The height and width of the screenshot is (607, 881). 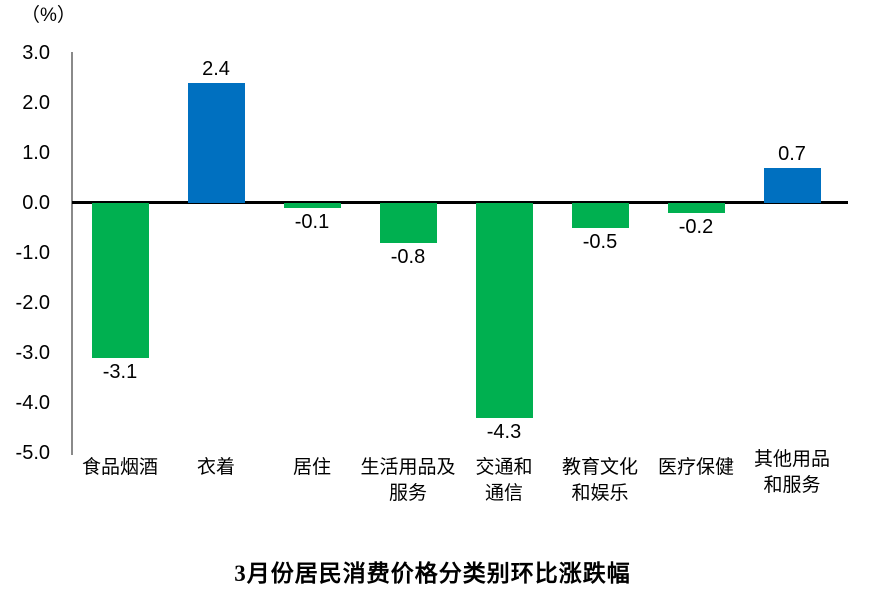 What do you see at coordinates (792, 154) in the screenshot?
I see `bar-value-label: 0.7` at bounding box center [792, 154].